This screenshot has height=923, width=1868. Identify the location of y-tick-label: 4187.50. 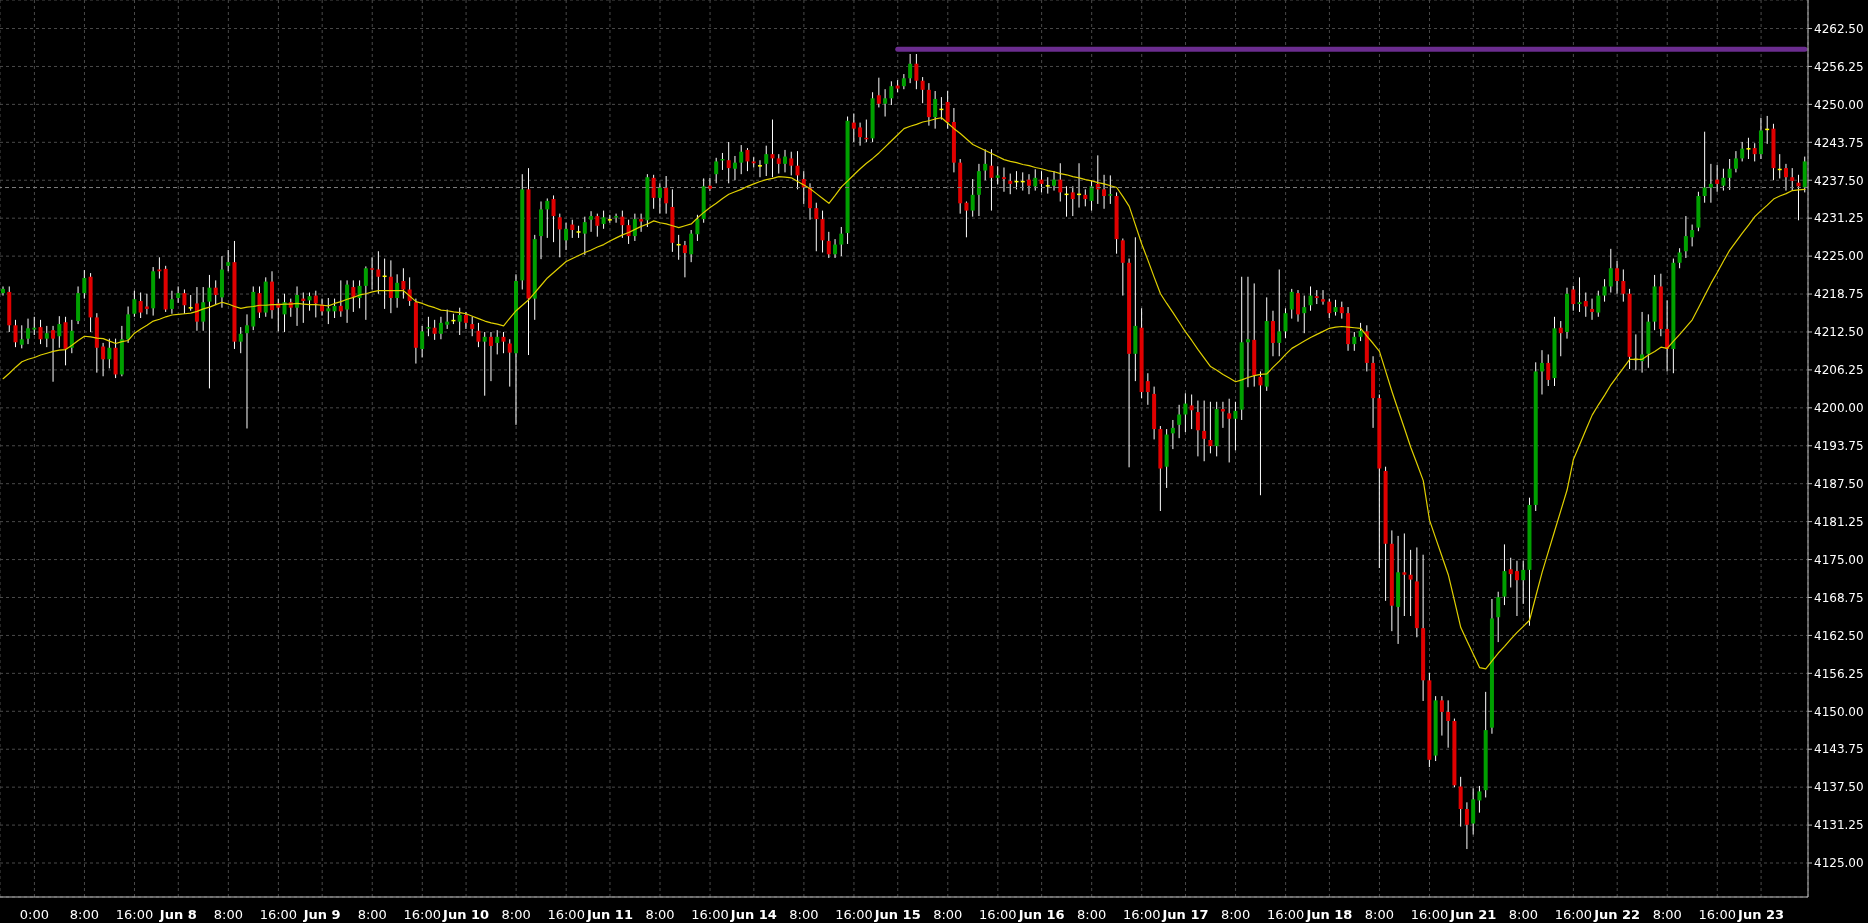
(1839, 483).